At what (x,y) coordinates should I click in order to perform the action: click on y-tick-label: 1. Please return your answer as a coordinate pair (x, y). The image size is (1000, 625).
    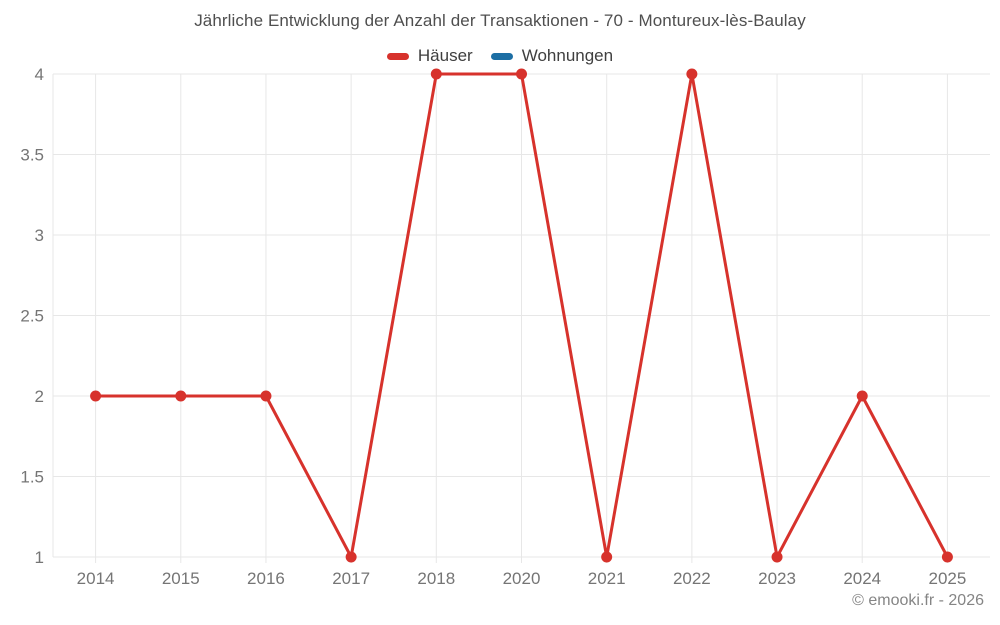
    Looking at the image, I should click on (39, 557).